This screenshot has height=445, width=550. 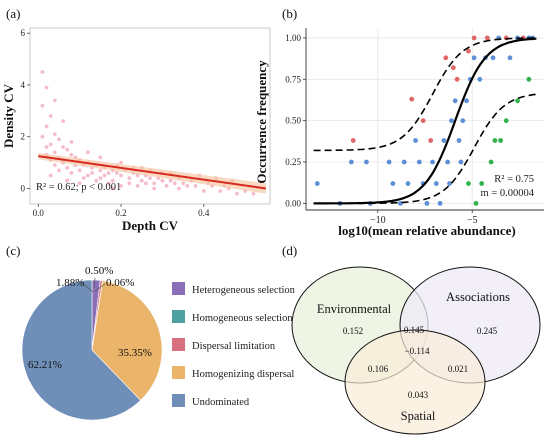 What do you see at coordinates (120, 283) in the screenshot?
I see `pie-value-label: 0.06%` at bounding box center [120, 283].